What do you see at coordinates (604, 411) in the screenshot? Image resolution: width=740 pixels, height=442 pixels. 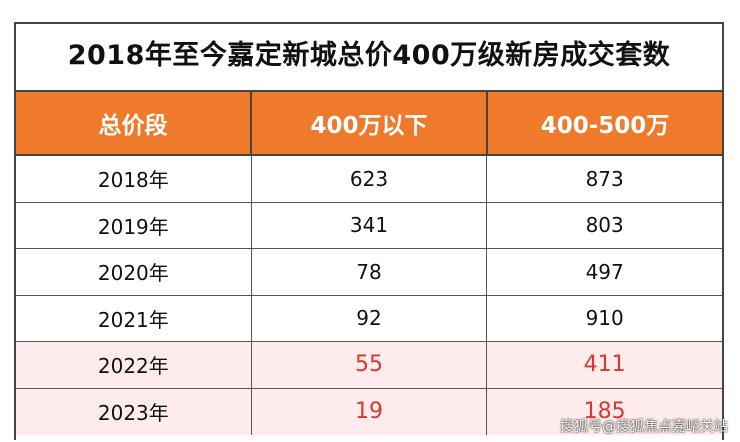 I see `table-cell: 185` at bounding box center [604, 411].